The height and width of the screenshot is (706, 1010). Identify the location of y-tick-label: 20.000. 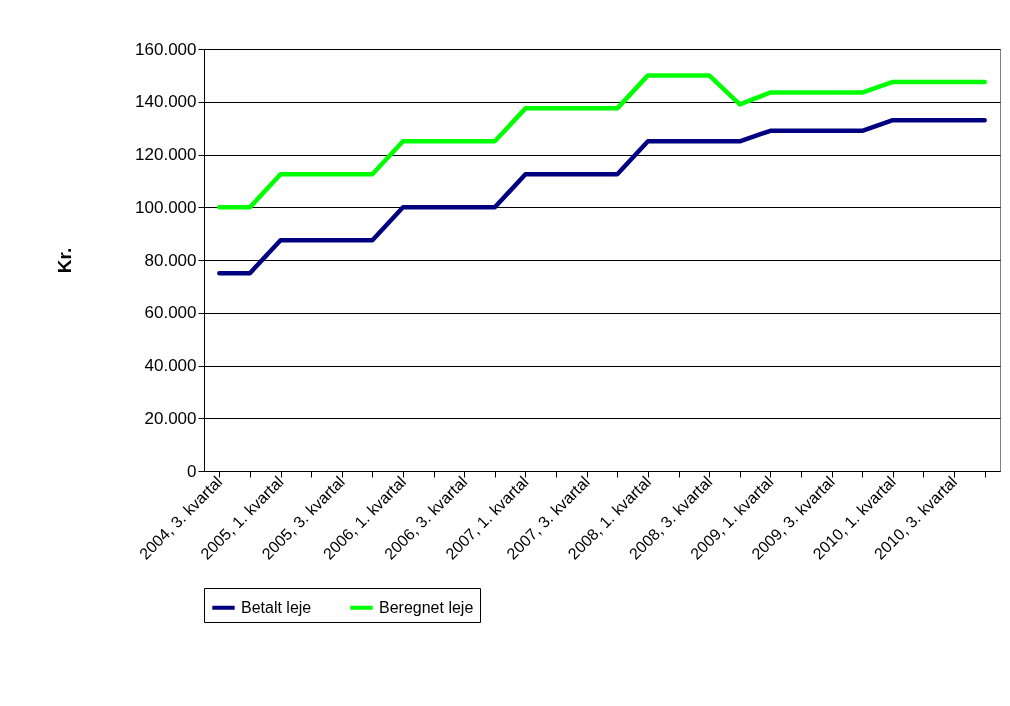
(170, 418).